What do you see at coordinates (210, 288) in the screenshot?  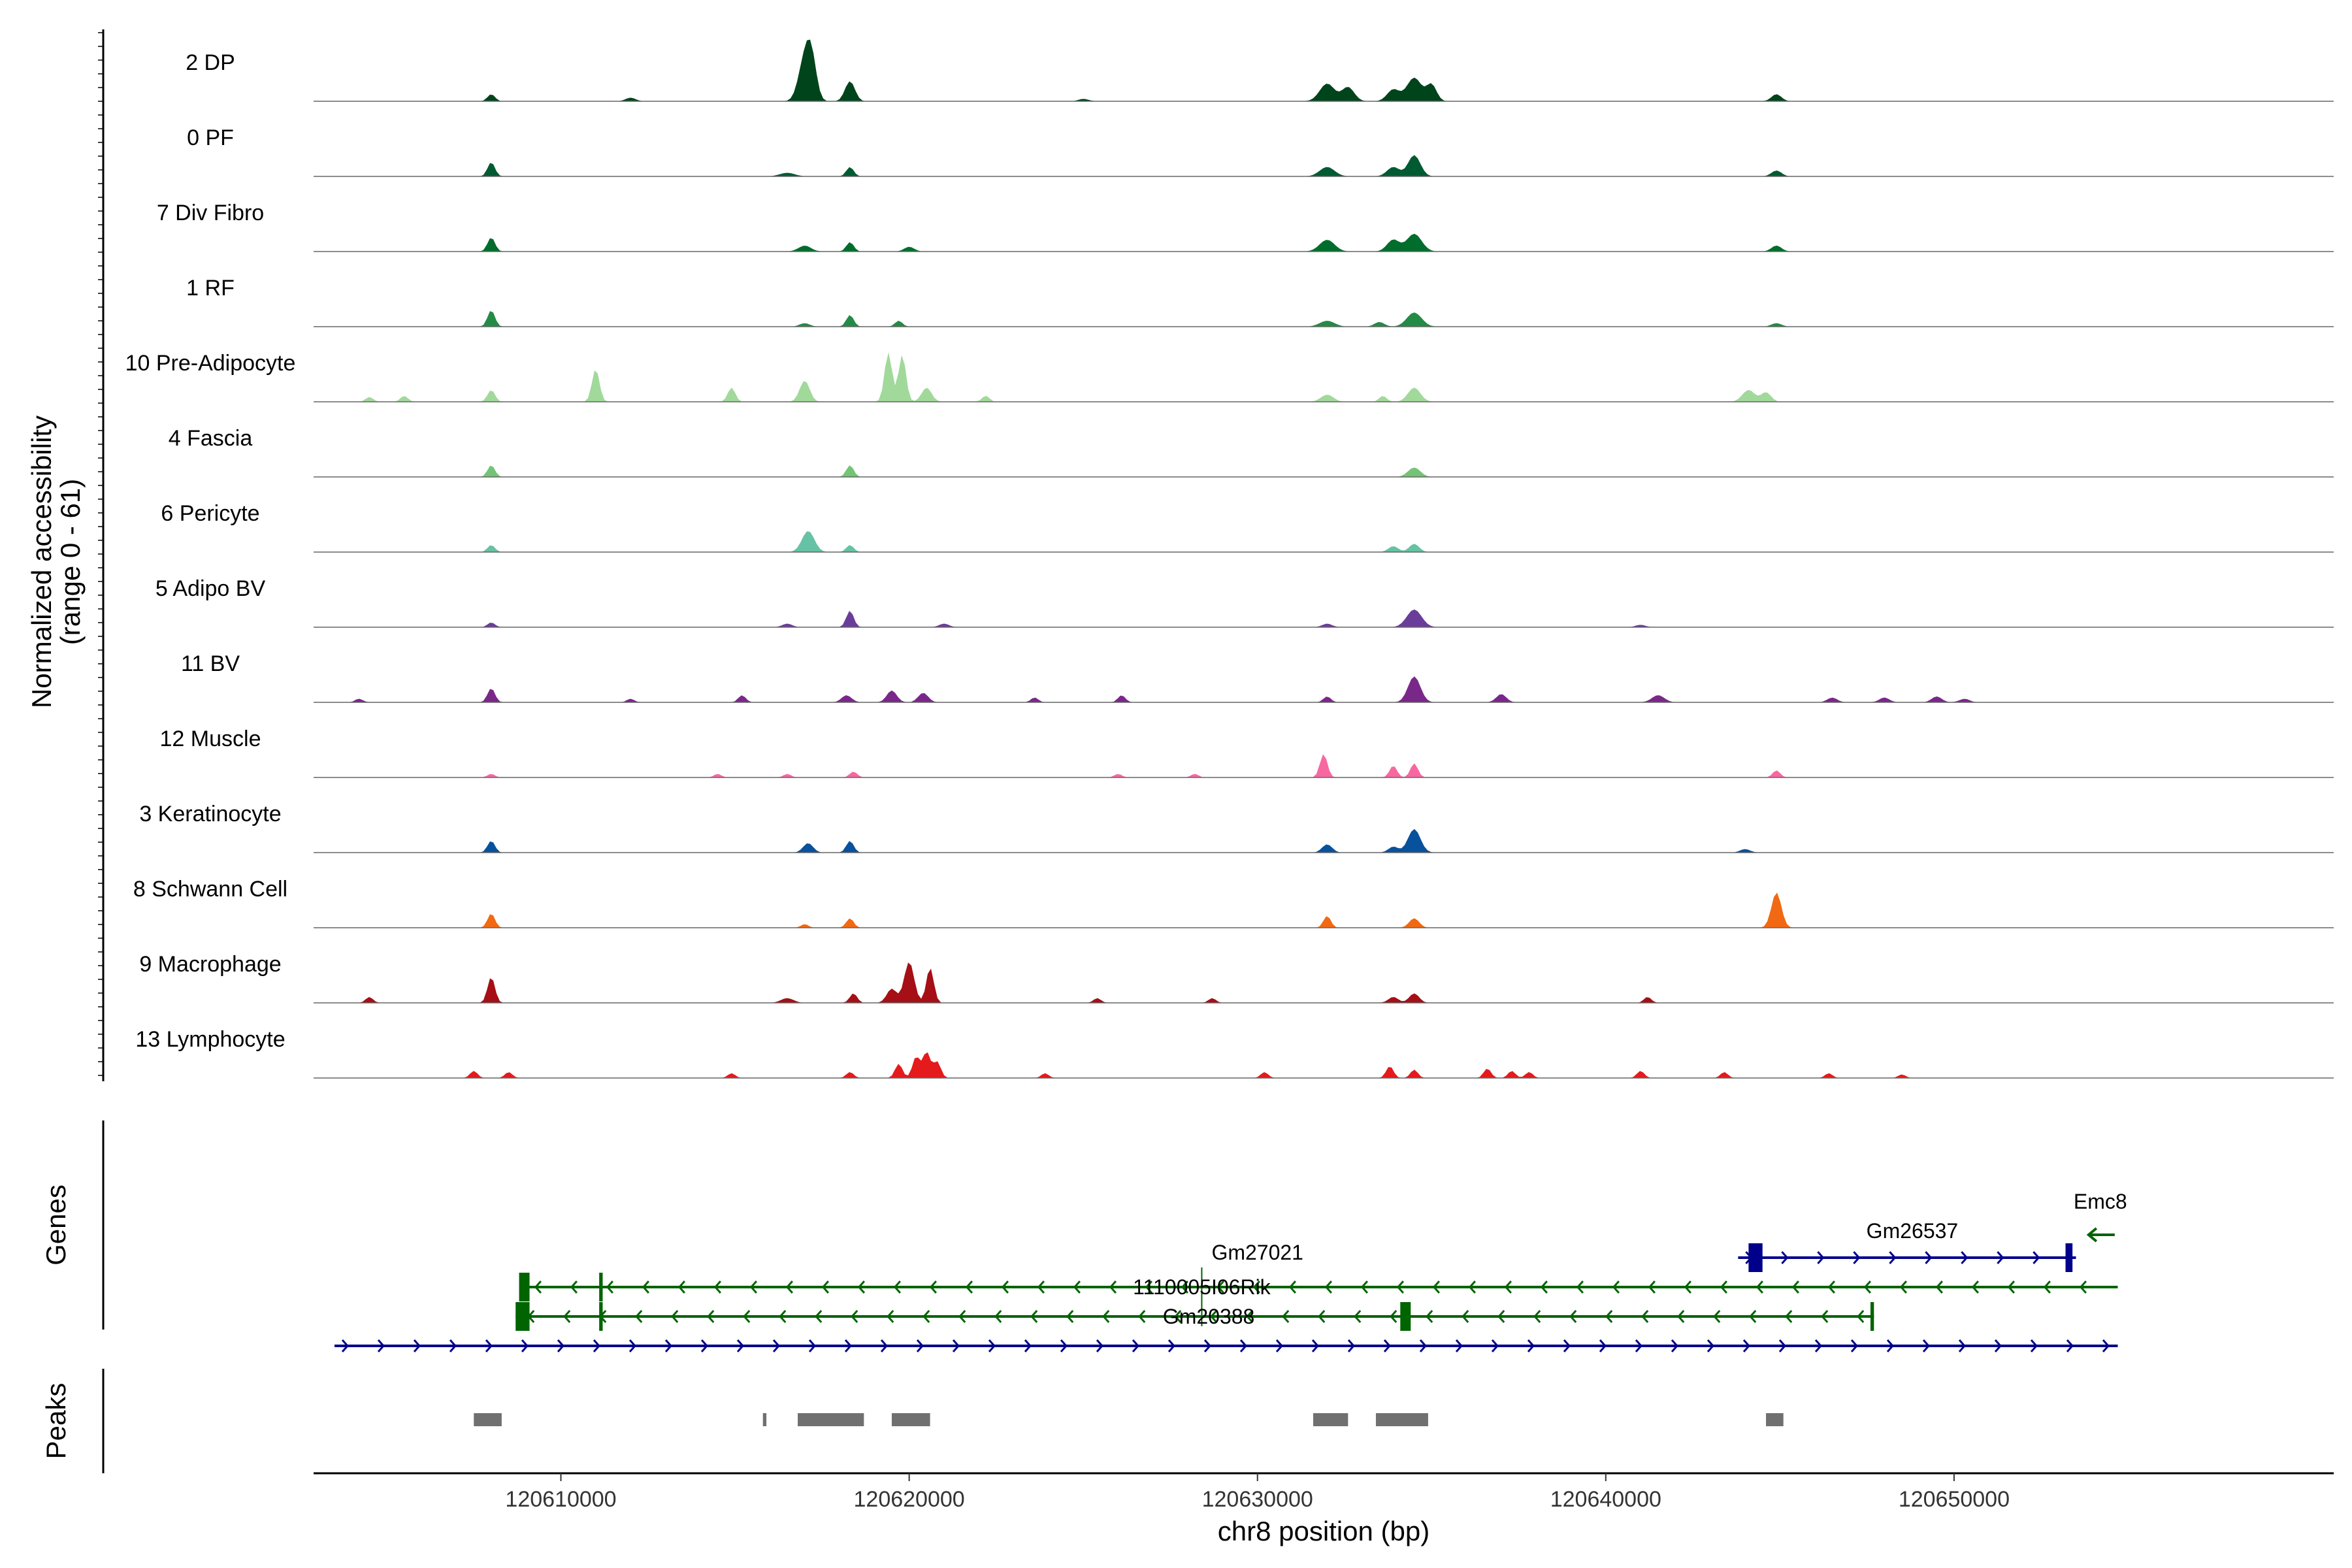 I see `track-label: 1 RF` at bounding box center [210, 288].